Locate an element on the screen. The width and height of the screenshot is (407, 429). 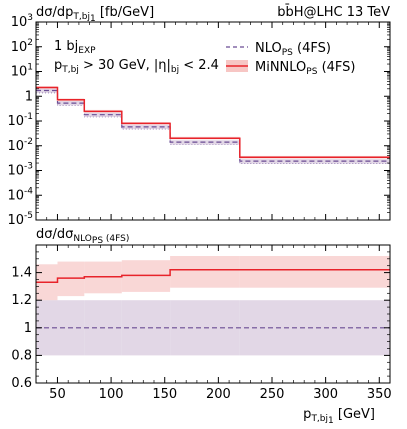
main-ytick-label: 10³ is located at coordinates (22, 21).